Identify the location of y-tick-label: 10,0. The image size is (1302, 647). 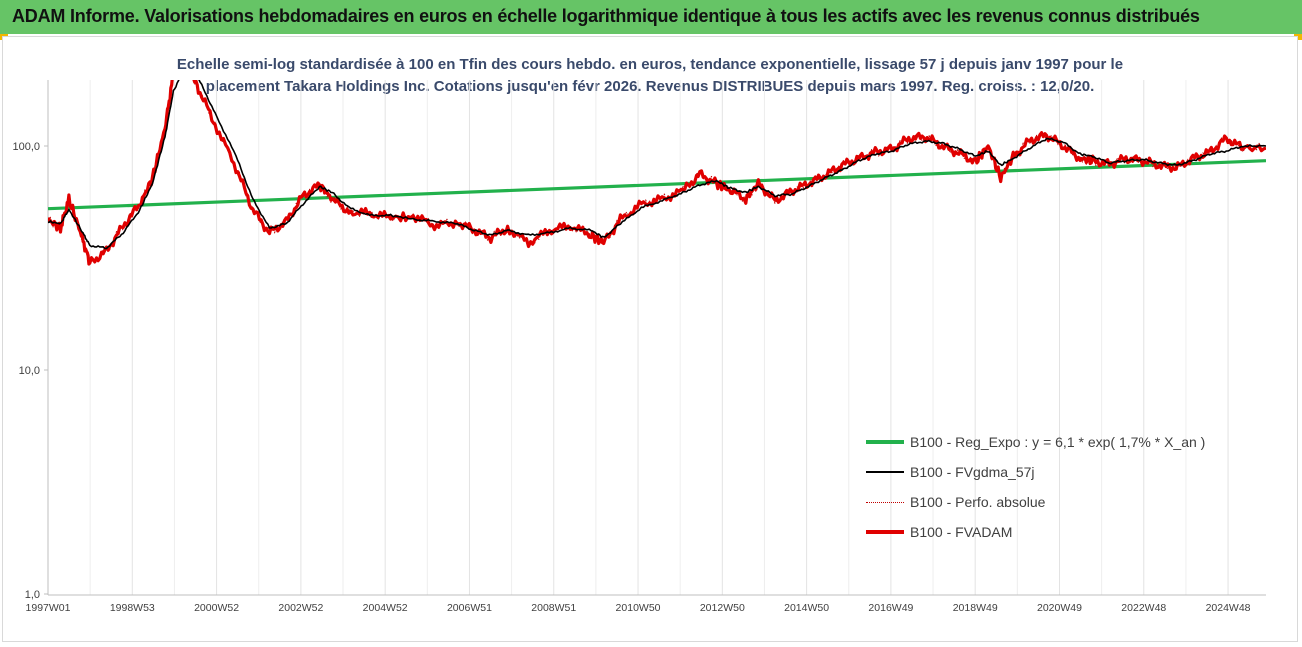
(29, 371).